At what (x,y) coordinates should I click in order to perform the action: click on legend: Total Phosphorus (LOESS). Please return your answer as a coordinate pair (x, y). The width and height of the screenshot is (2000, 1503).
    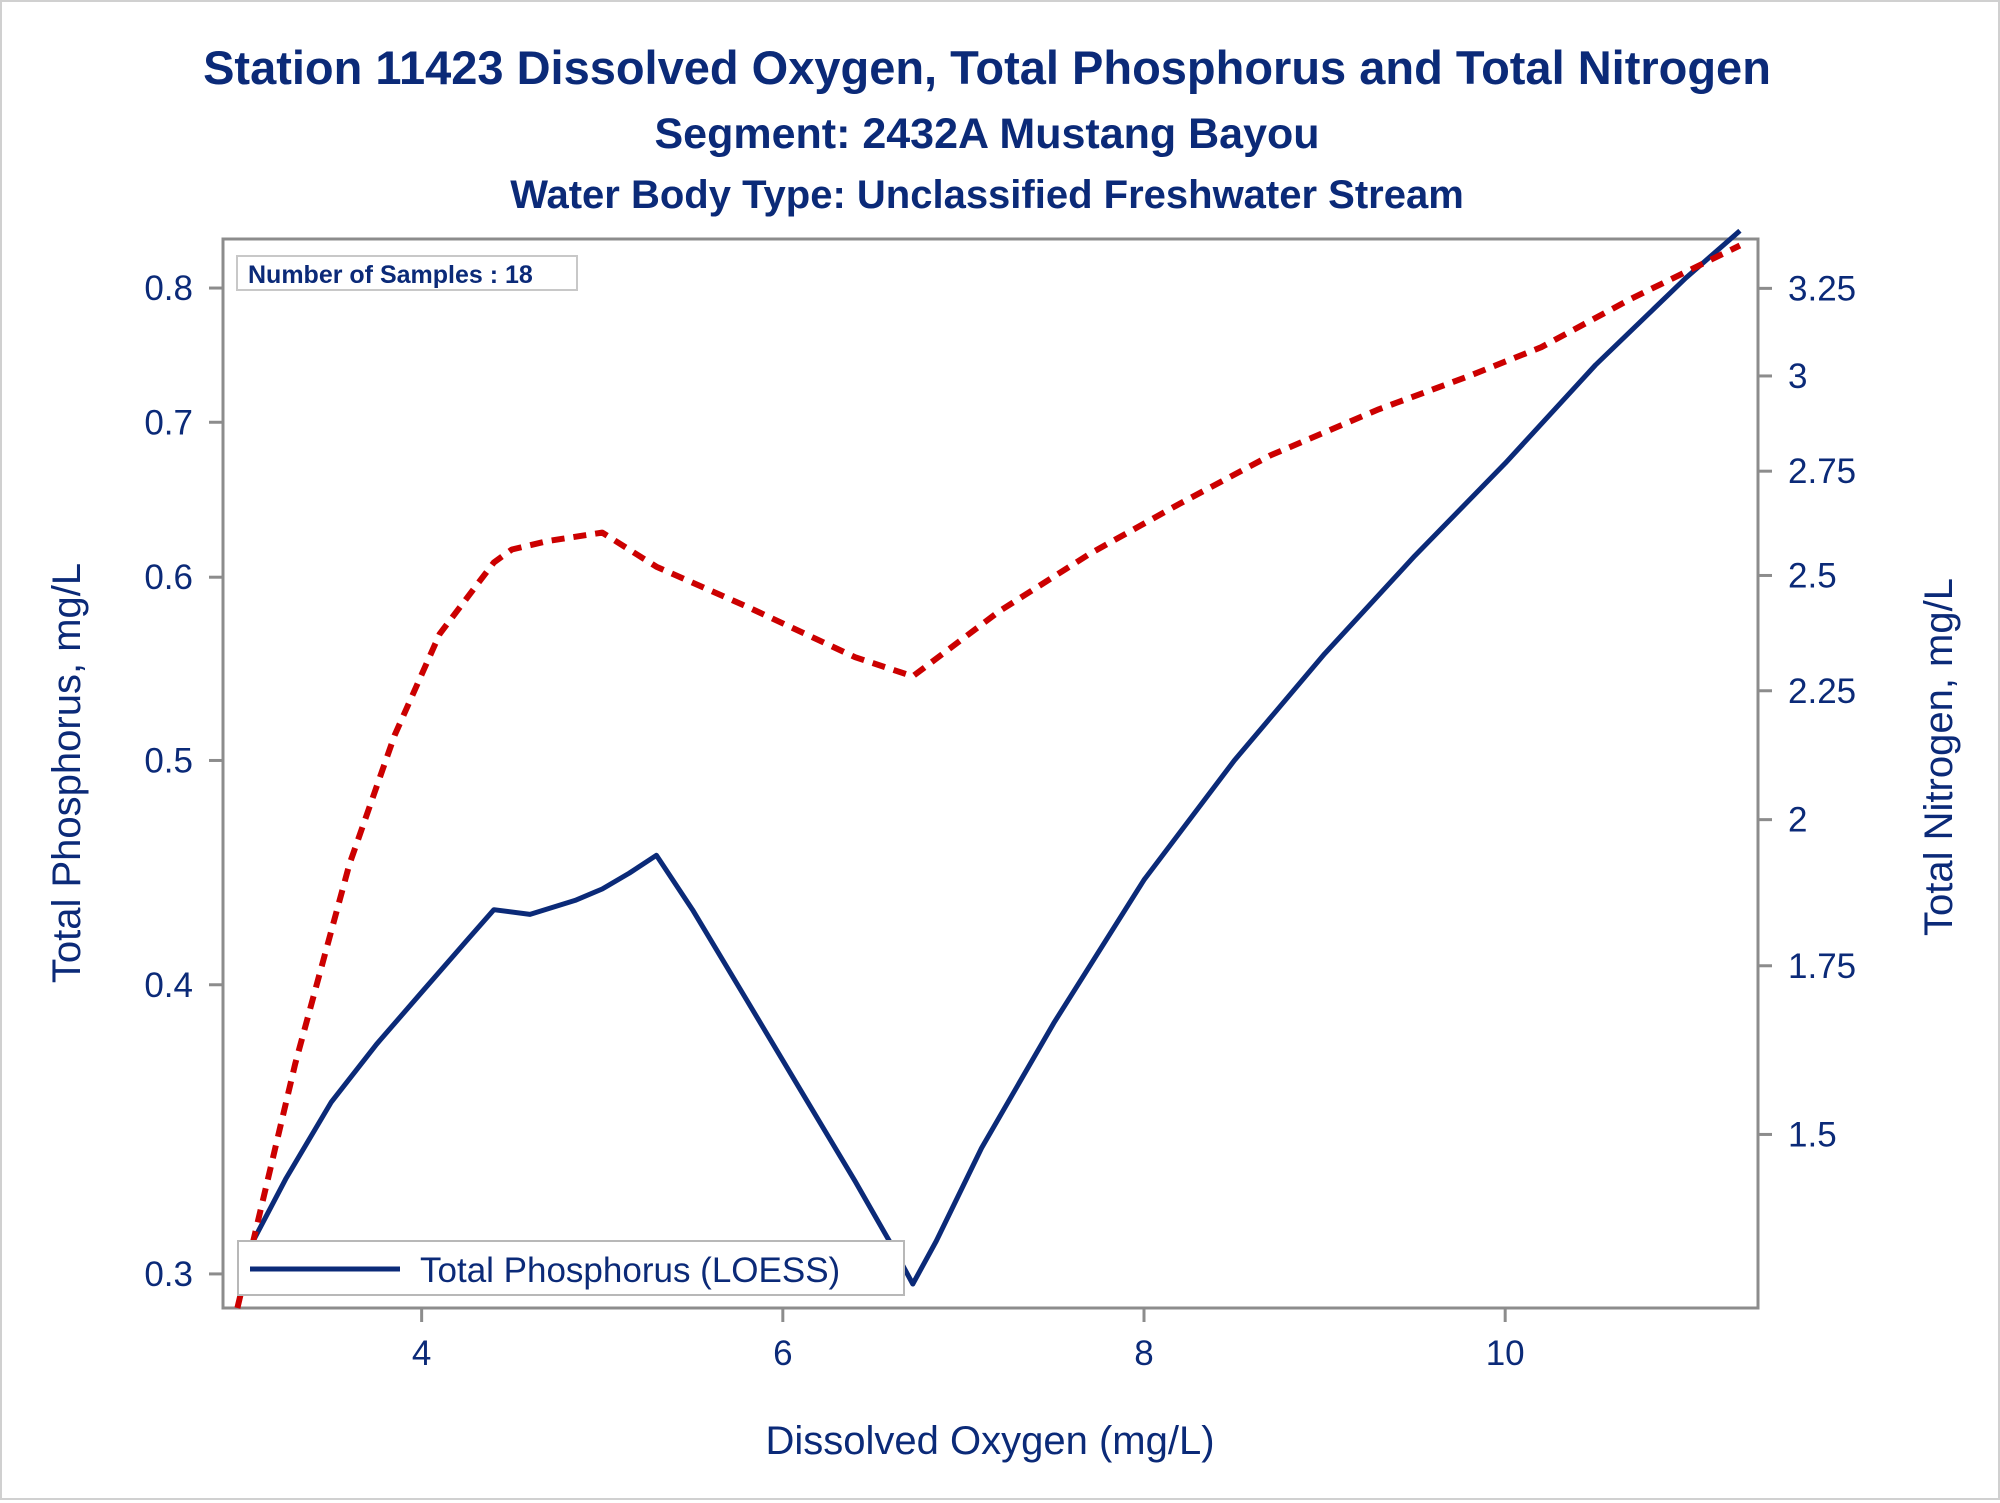
    Looking at the image, I should click on (571, 1268).